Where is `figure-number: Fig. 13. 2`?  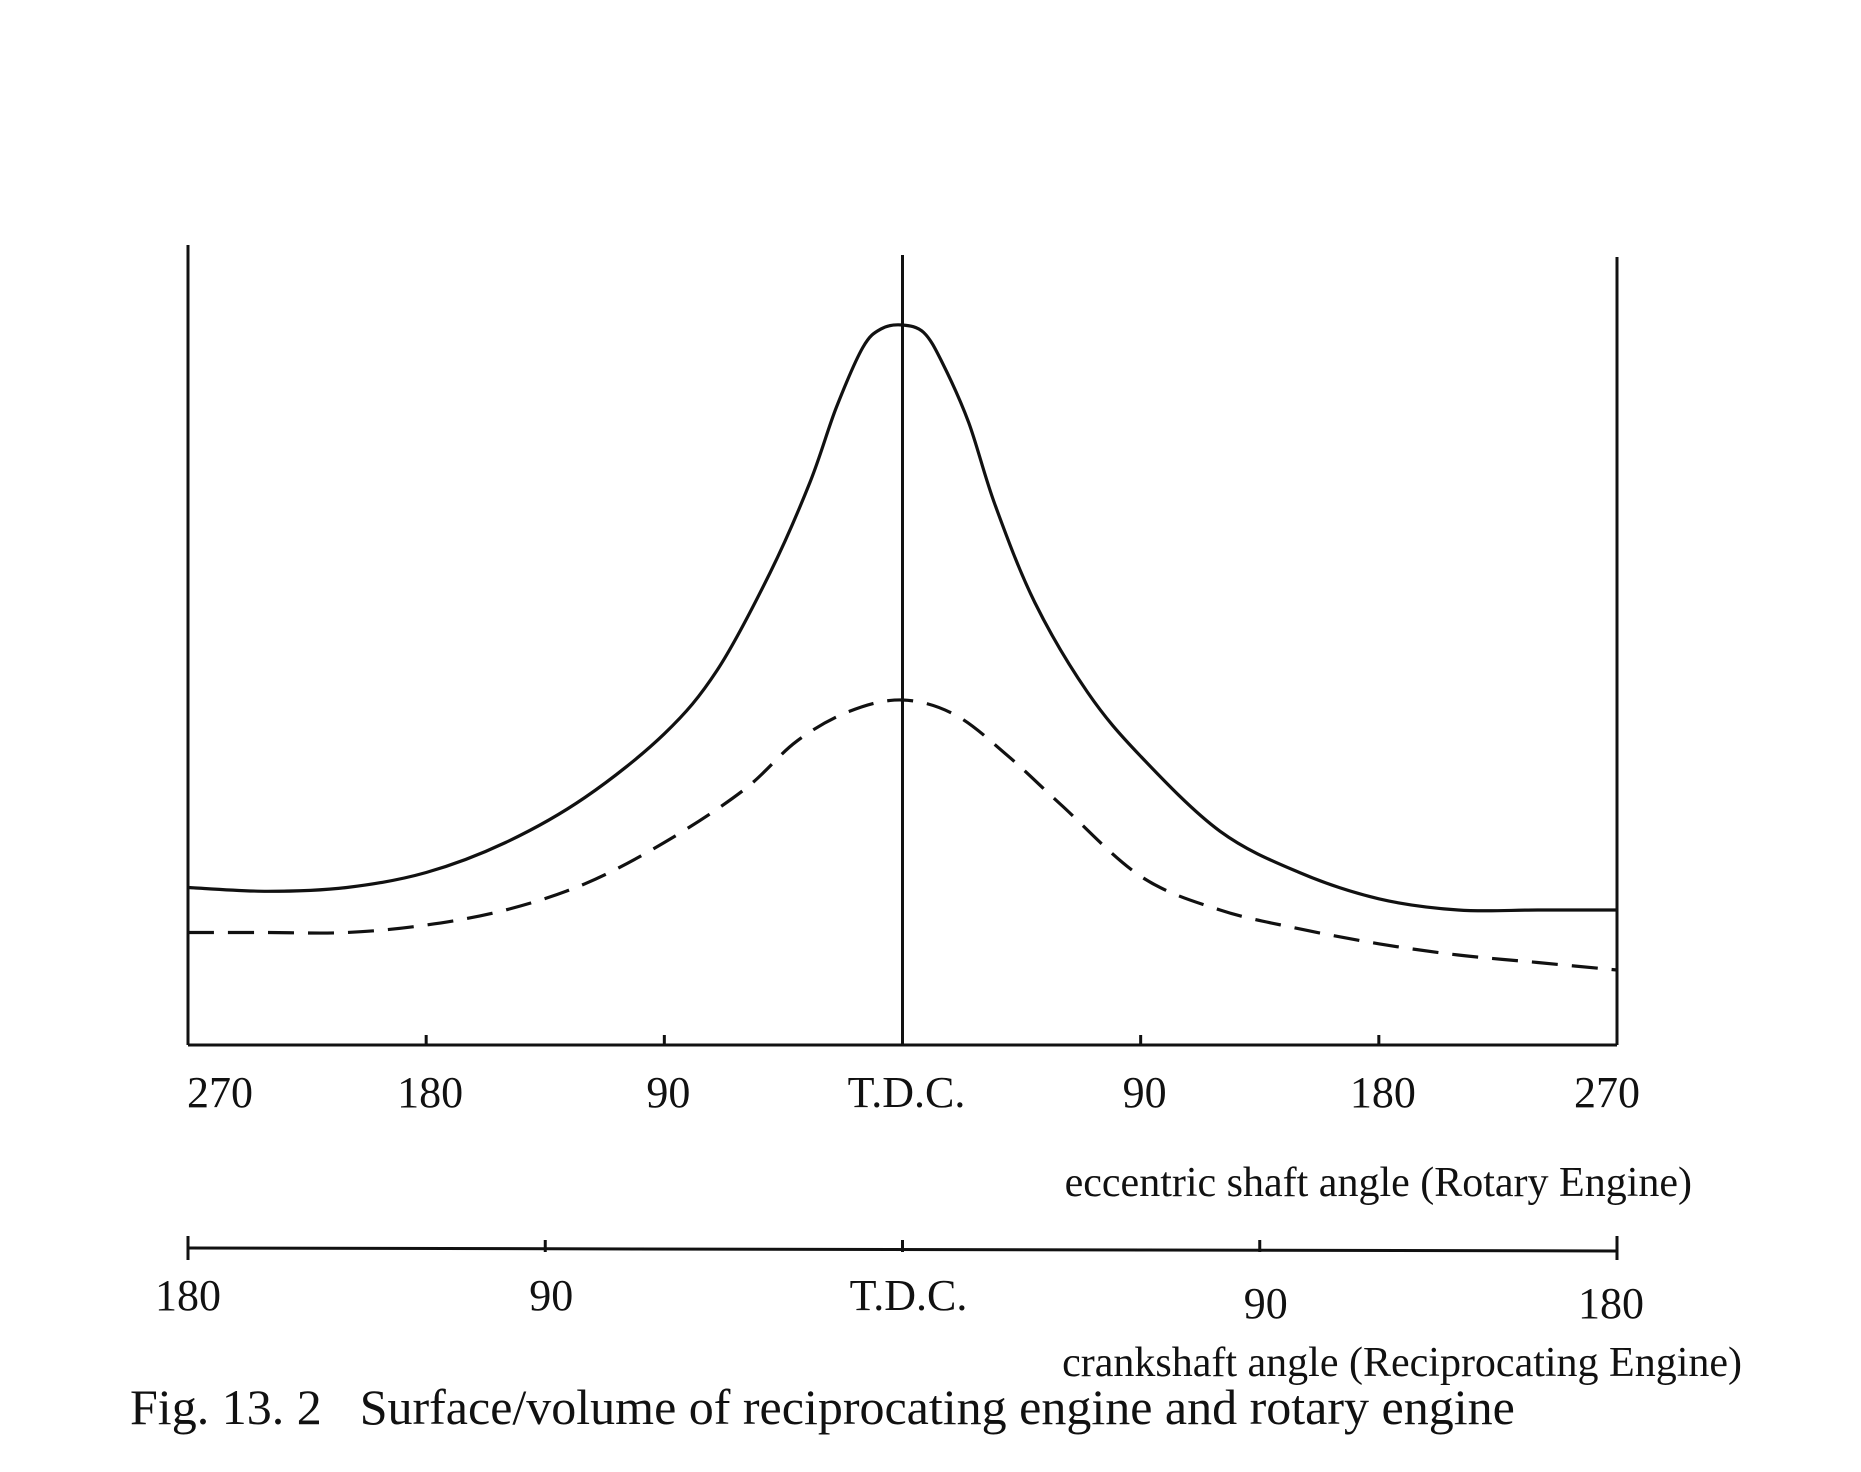
figure-number: Fig. 13. 2 is located at coordinates (226, 1407).